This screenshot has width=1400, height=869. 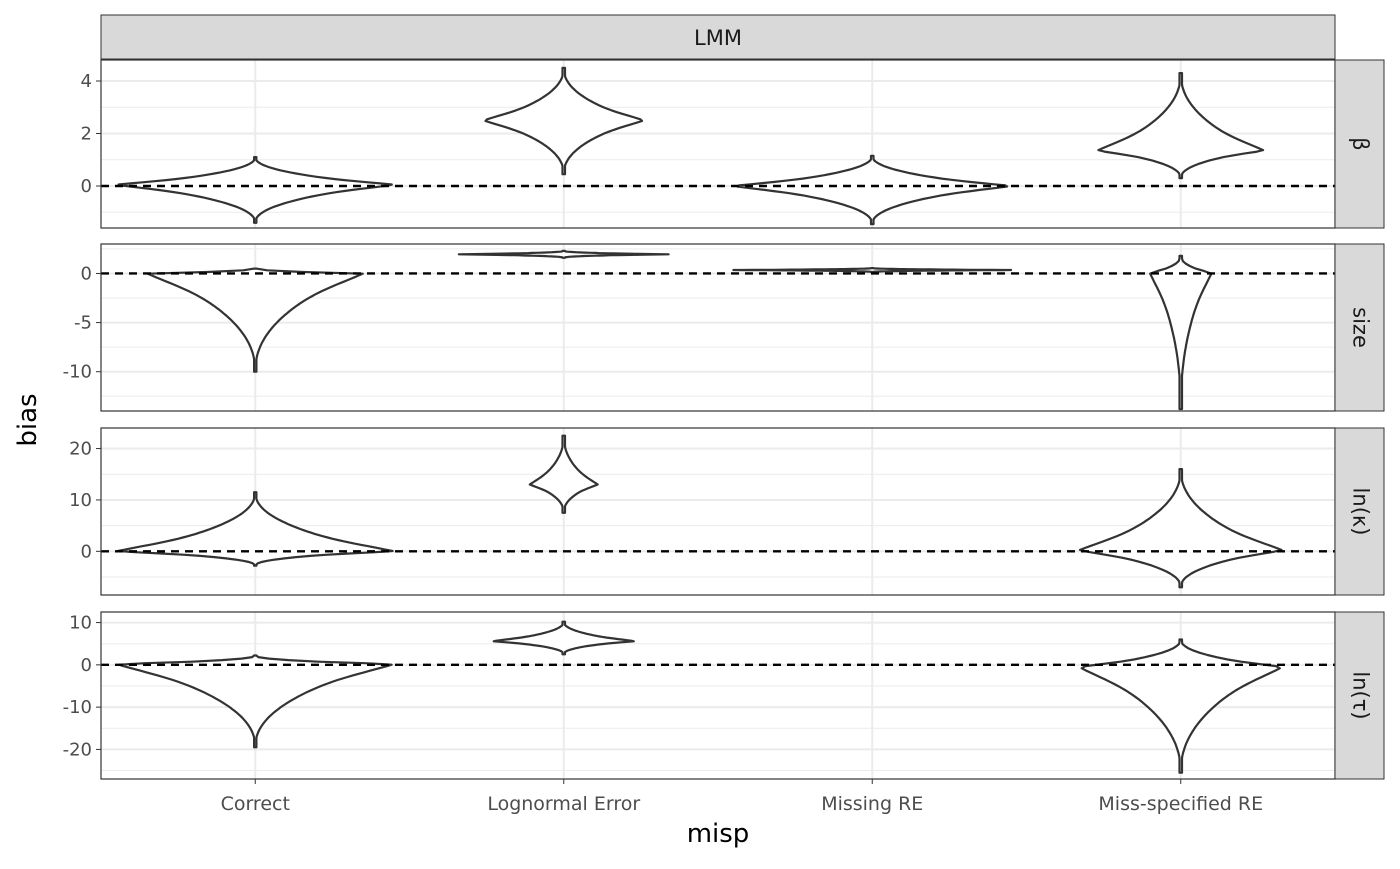 I want to click on facet-strip: LMM, so click(x=718, y=37).